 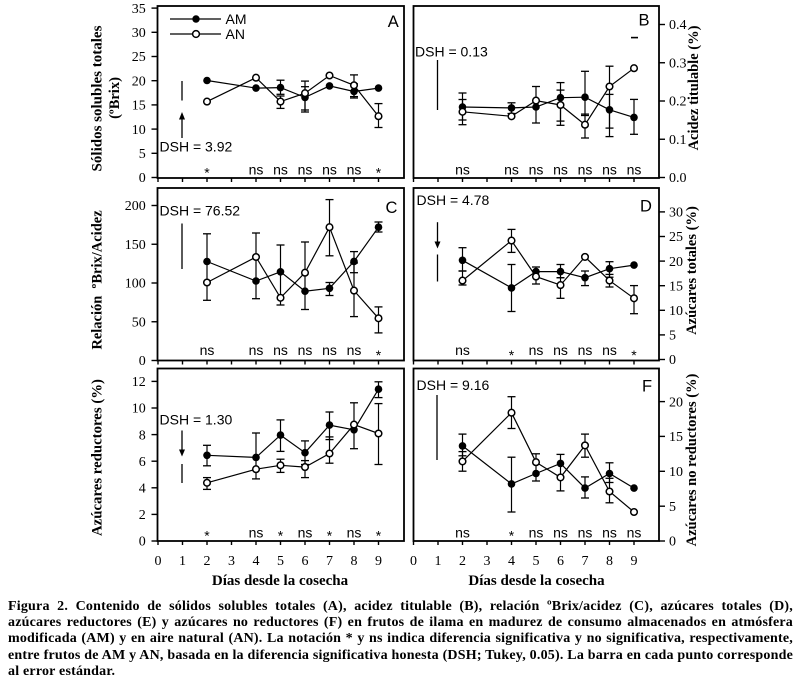 What do you see at coordinates (98, 457) in the screenshot?
I see `svg-text: Azúcares reductores (%)` at bounding box center [98, 457].